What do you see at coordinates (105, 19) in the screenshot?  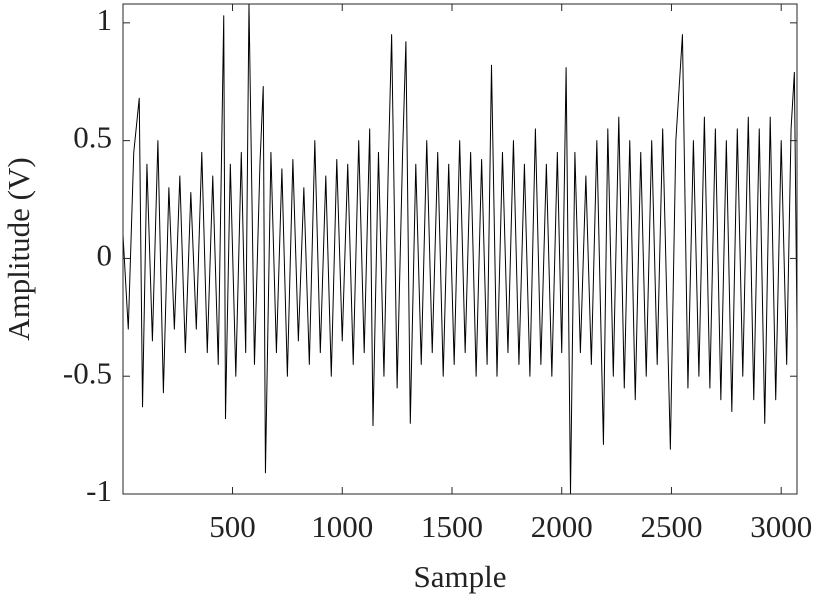 I see `y-tick-label: 1` at bounding box center [105, 19].